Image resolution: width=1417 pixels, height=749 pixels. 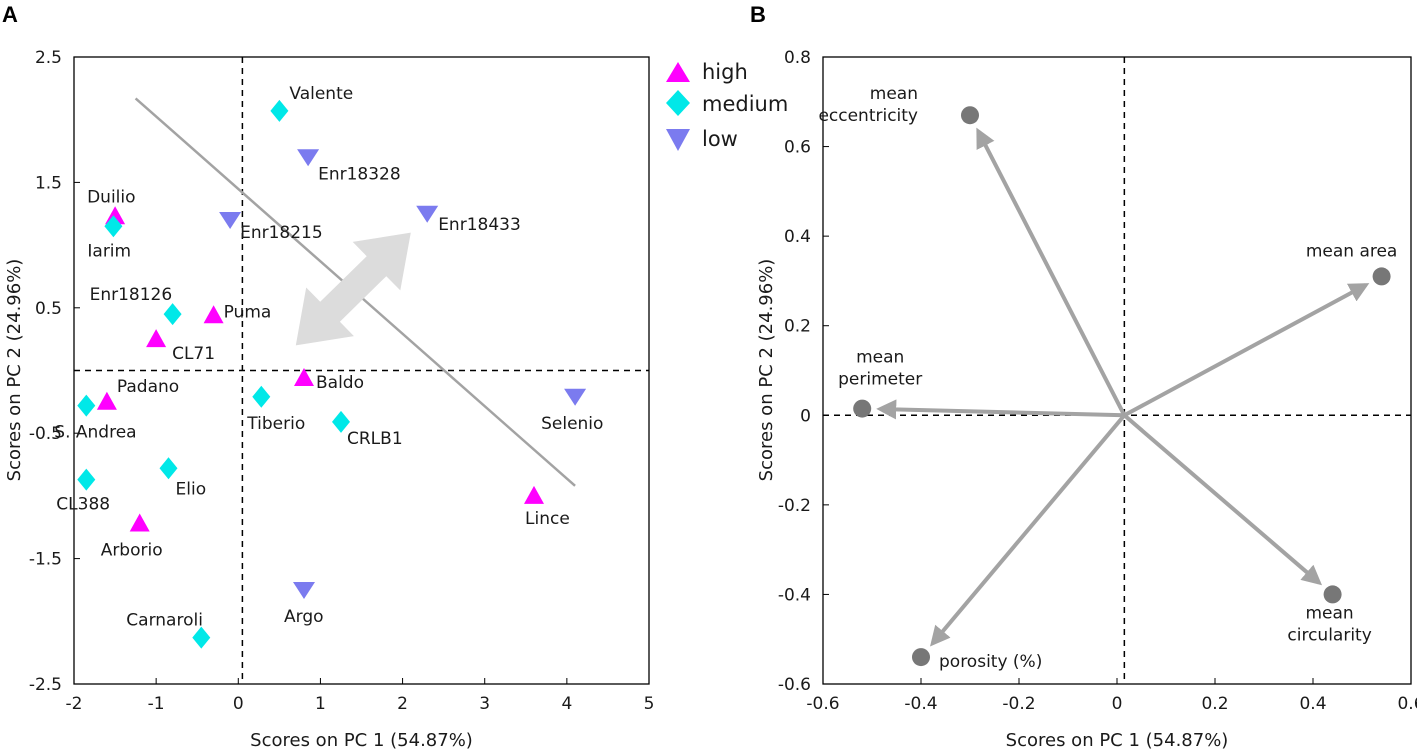 I want to click on point-label-enr18328: Enr18328, so click(x=359, y=174).